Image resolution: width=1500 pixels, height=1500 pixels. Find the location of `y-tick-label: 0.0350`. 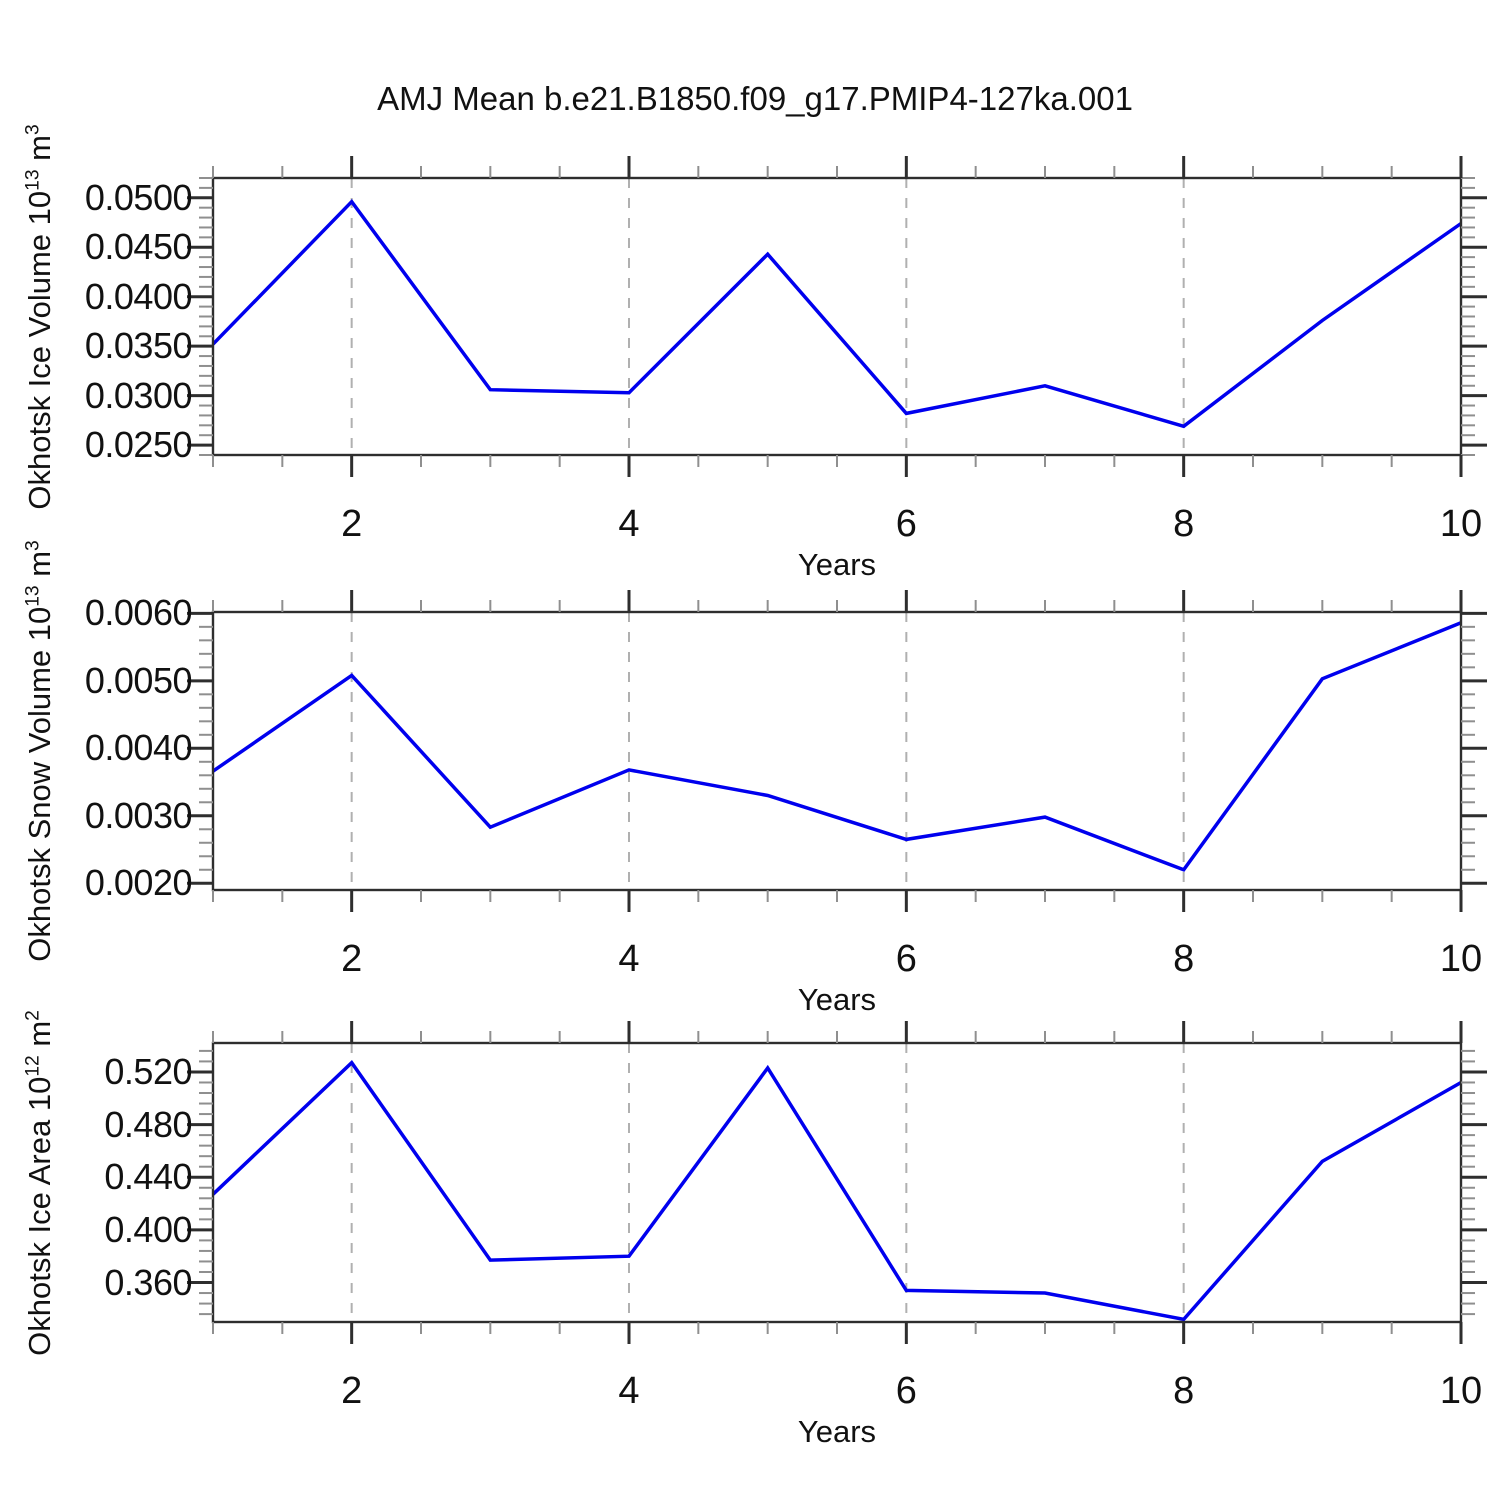

y-tick-label: 0.0350 is located at coordinates (138, 346).